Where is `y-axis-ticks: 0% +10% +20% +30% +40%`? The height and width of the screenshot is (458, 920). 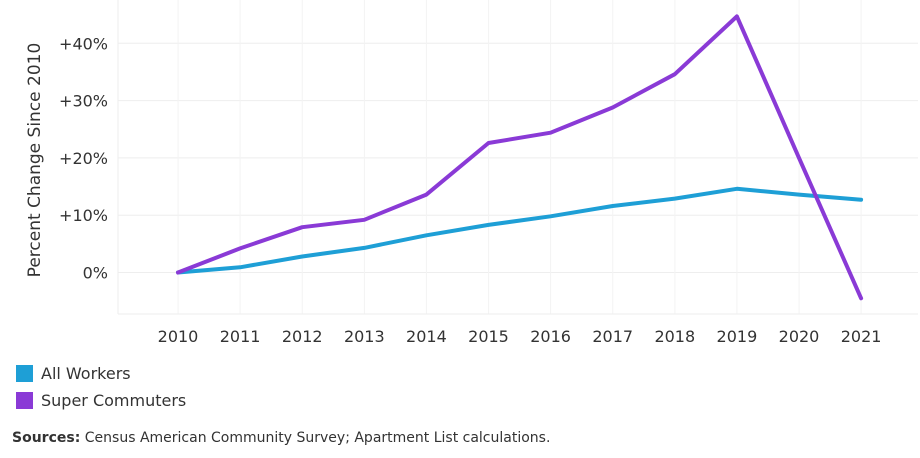
y-axis-ticks: 0% +10% +20% +30% +40% is located at coordinates (83, 158).